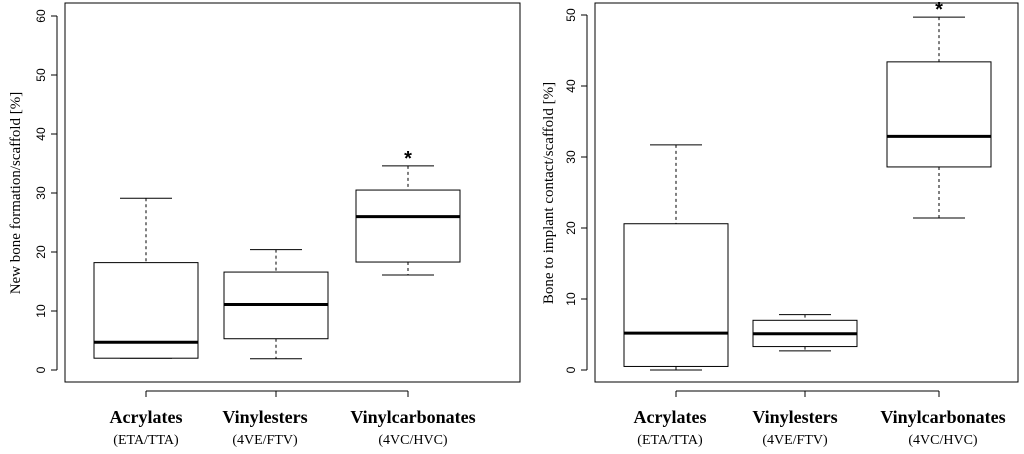 Image resolution: width=1024 pixels, height=454 pixels. Describe the element at coordinates (549, 193) in the screenshot. I see `y-axis-title: Bone to implant contact/scaffold [%]` at that location.